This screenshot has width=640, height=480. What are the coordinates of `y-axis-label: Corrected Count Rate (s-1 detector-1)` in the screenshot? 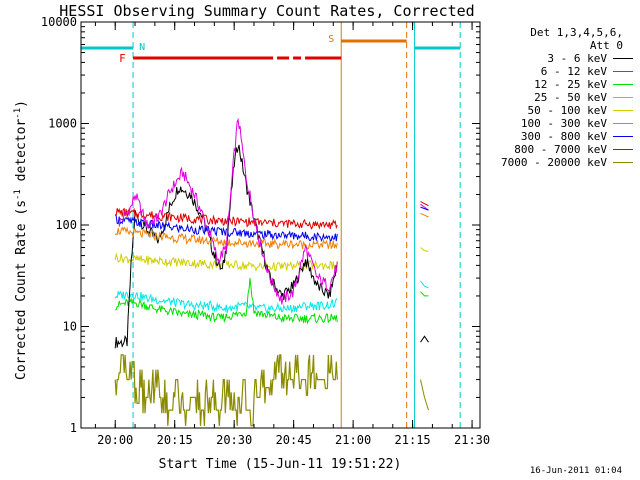 It's located at (21, 240).